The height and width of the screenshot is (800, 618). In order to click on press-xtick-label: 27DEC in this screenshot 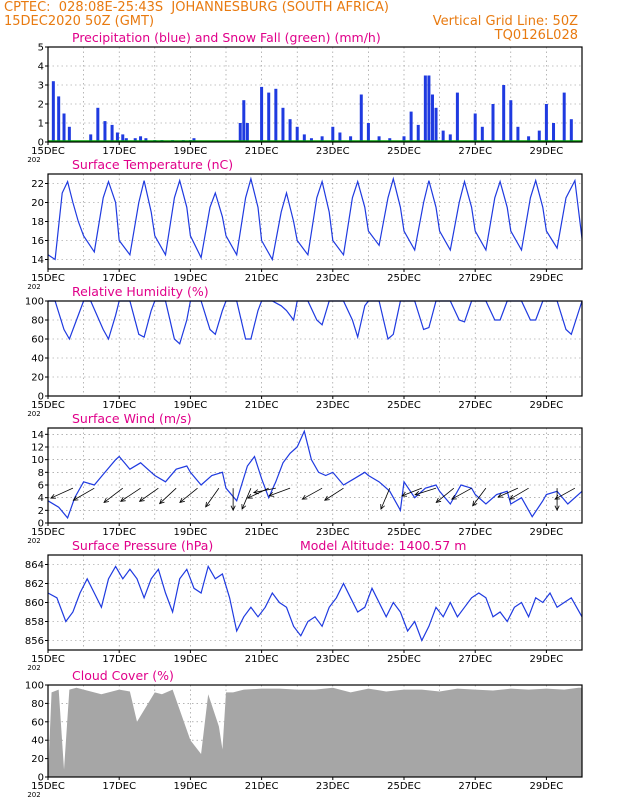, I will do `click(475, 659)`.